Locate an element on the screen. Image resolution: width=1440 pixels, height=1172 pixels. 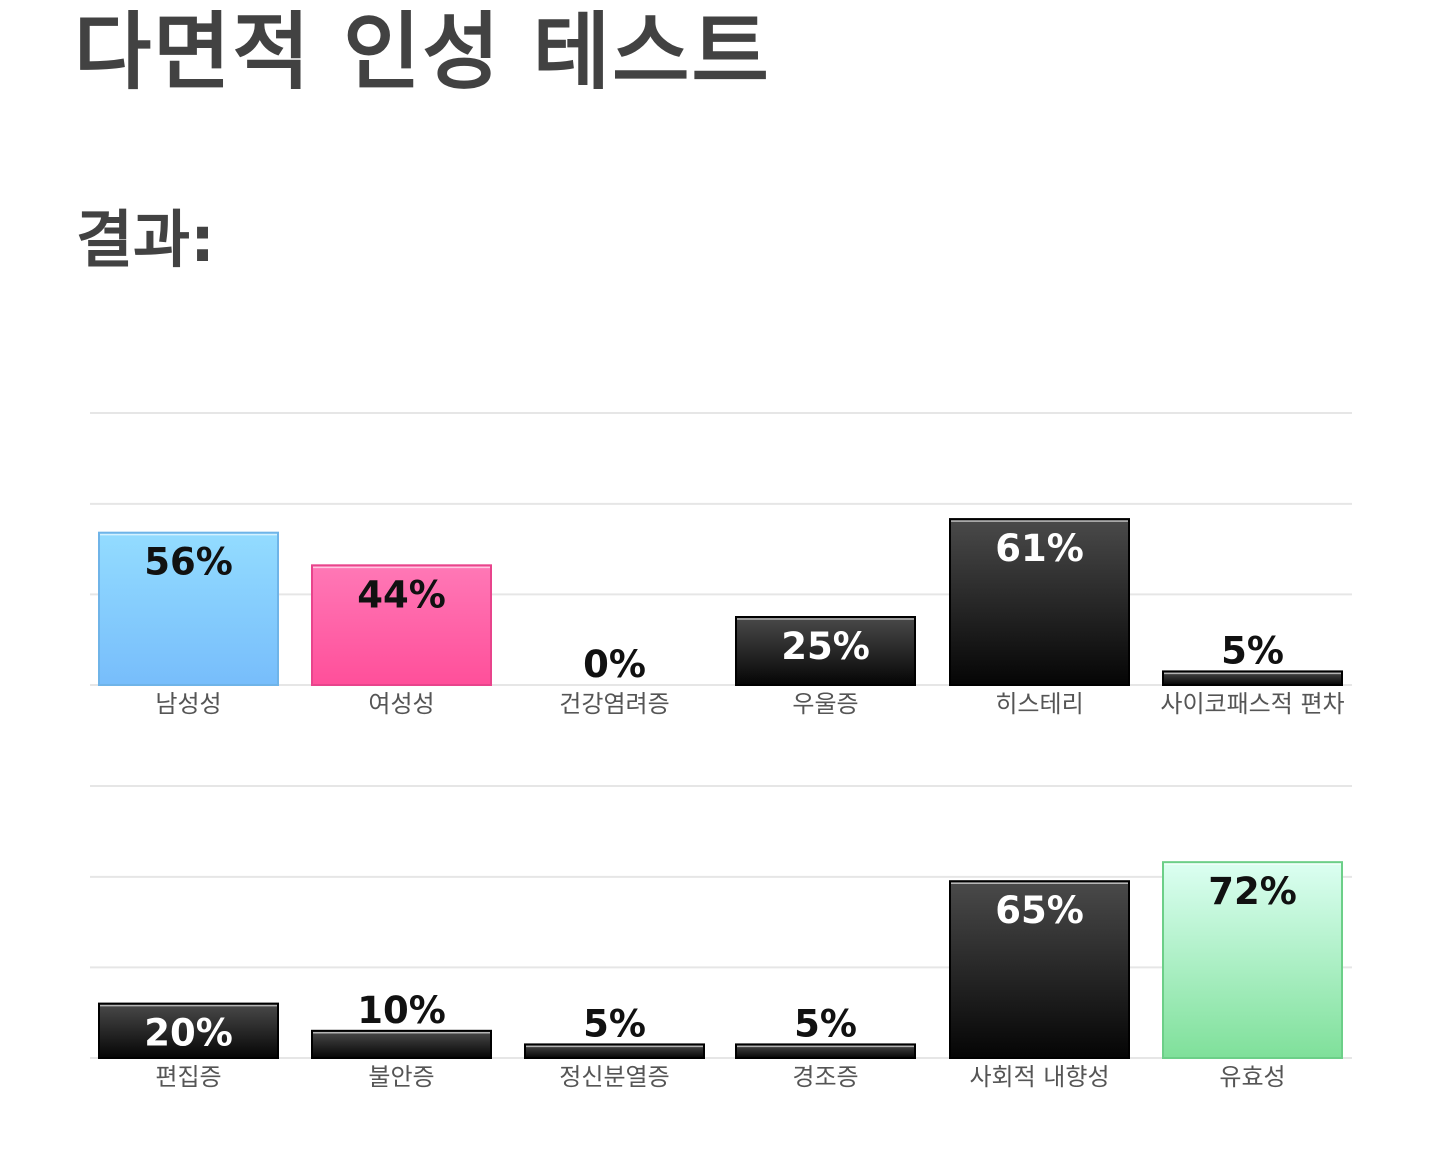
page-title: 다면적 인성 테스트 is located at coordinates (422, 52).